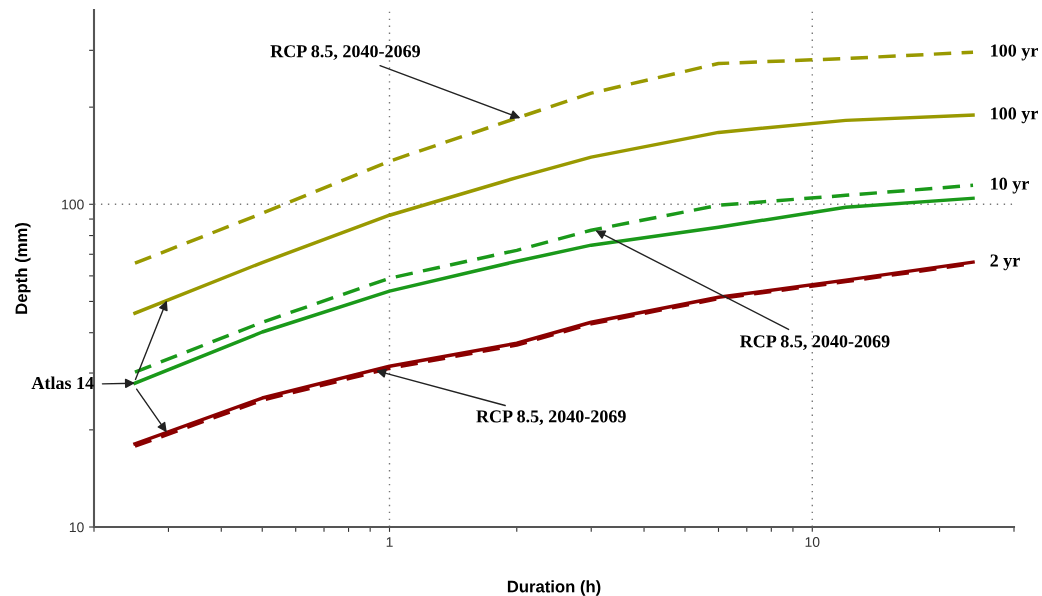 This screenshot has width=1042, height=596. Describe the element at coordinates (554, 588) in the screenshot. I see `x-axis-title: Duration (h)` at that location.